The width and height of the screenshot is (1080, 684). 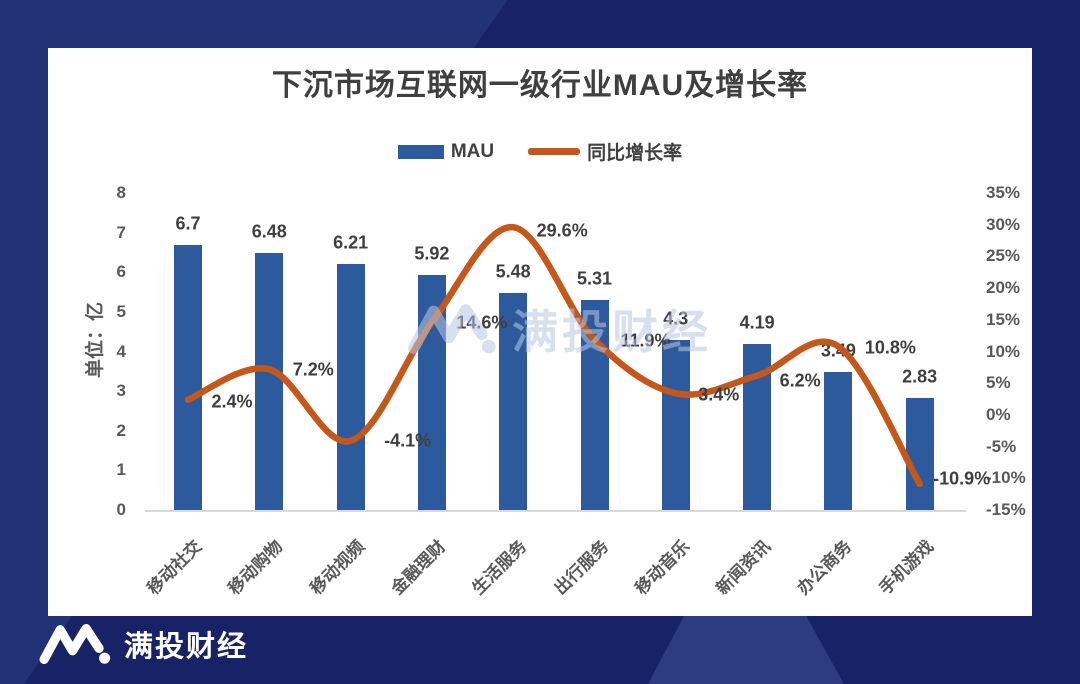 What do you see at coordinates (232, 401) in the screenshot?
I see `line-point-label: 2.4%` at bounding box center [232, 401].